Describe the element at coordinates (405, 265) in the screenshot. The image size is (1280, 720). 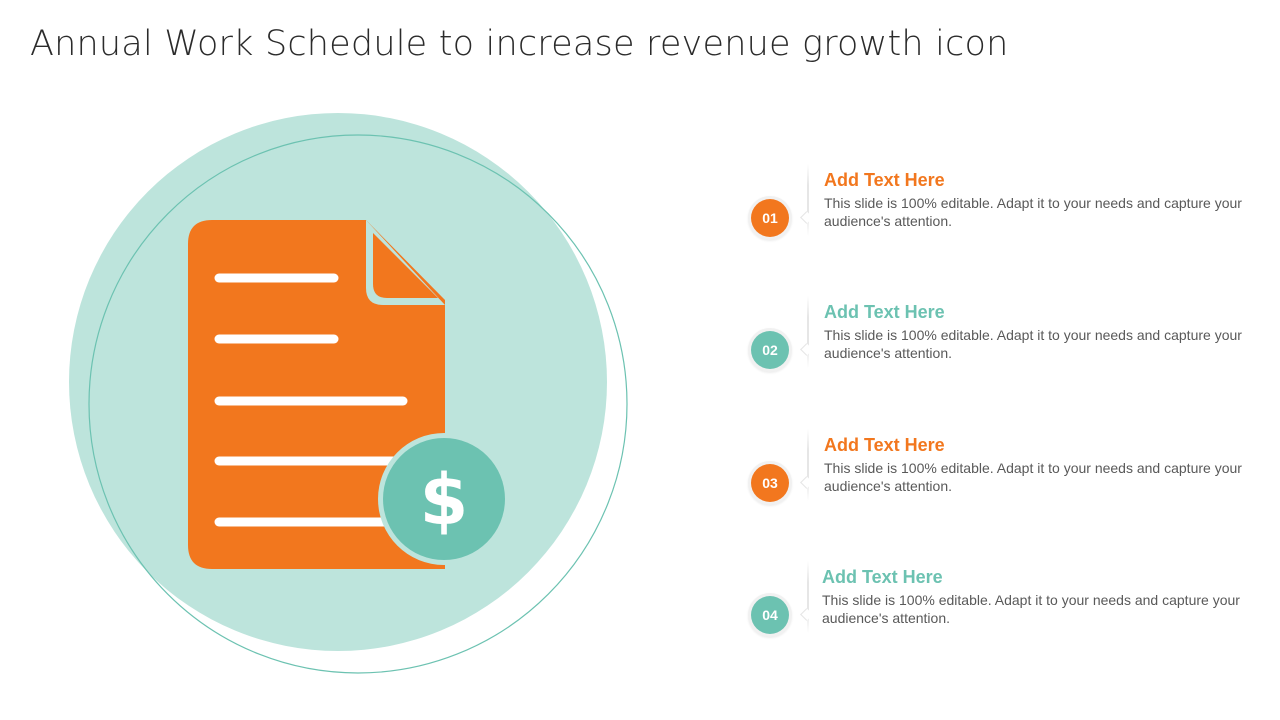
I see `document-fold-inner` at that location.